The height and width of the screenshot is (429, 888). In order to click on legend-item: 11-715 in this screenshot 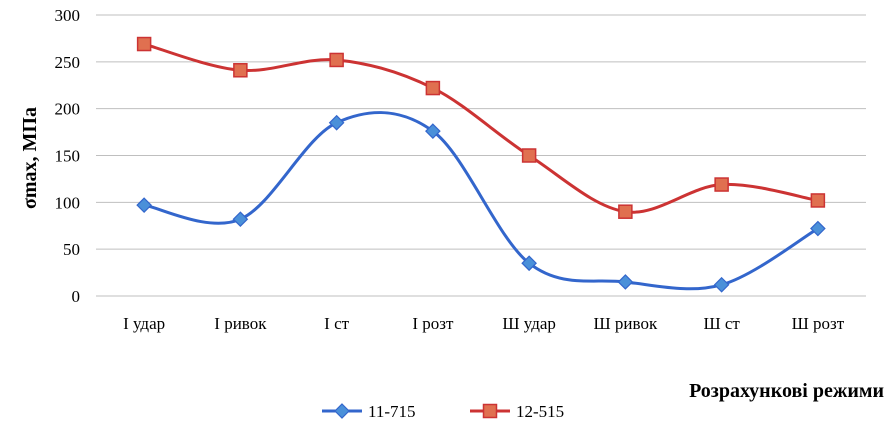, I will do `click(369, 411)`.